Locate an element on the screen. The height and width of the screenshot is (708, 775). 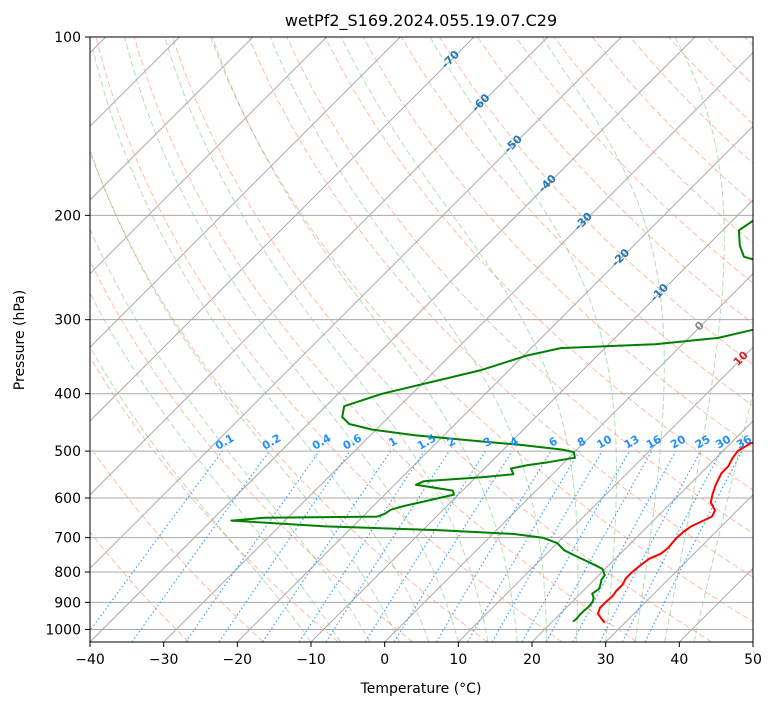
mixing-ratio-label: 4 is located at coordinates (514, 441).